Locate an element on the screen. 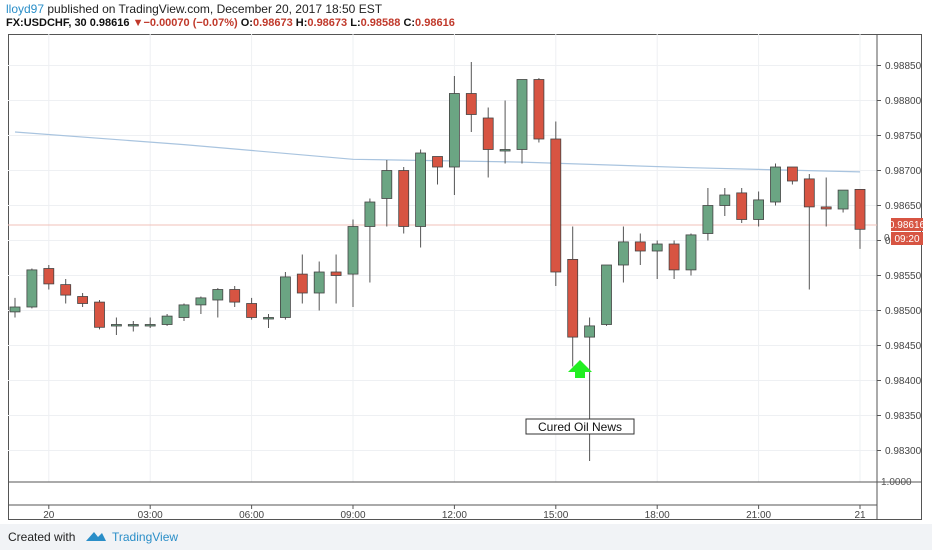 This screenshot has width=932, height=550. annotation-box: Cured Oil News is located at coordinates (580, 426).